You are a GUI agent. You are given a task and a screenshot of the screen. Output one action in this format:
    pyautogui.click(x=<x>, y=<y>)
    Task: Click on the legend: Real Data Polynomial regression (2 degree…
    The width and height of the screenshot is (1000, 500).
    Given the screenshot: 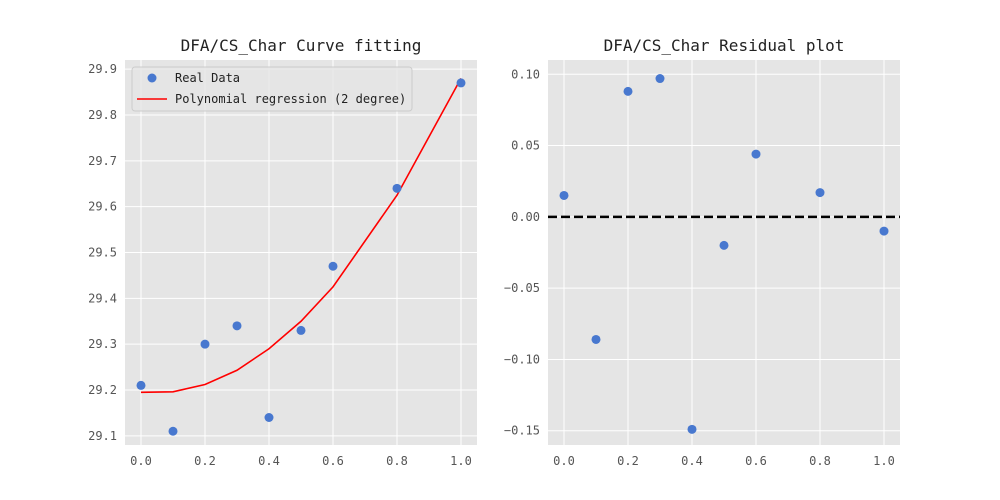 What is the action you would take?
    pyautogui.click(x=272, y=89)
    